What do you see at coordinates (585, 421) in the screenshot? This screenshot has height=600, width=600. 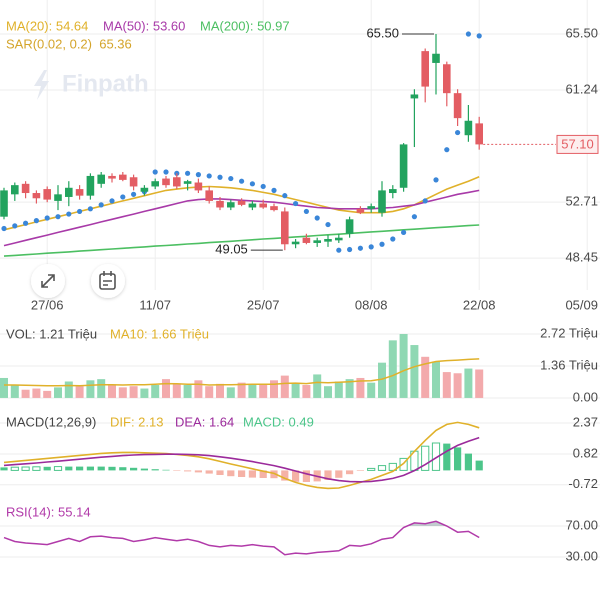 I see `y-tick-label: 2.37` at bounding box center [585, 421].